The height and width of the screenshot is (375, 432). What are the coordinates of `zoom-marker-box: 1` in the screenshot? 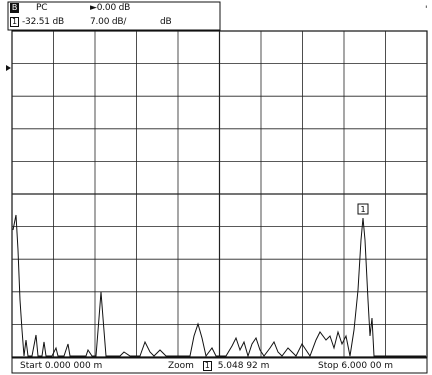 It's located at (207, 366).